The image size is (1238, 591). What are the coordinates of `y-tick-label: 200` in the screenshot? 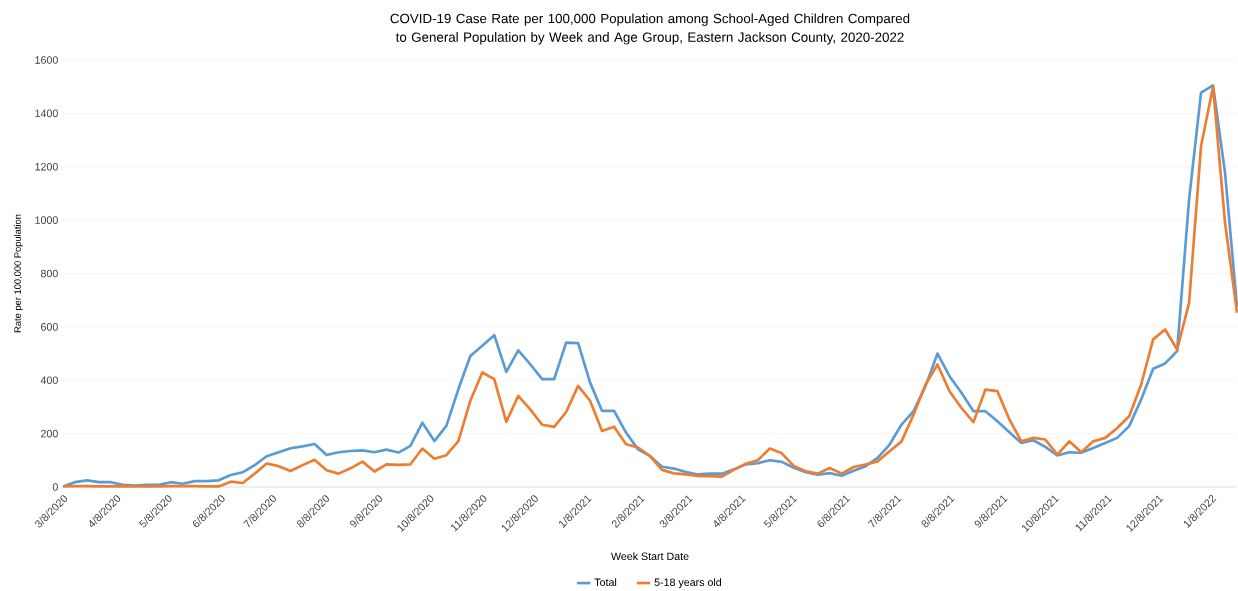 It's located at (49, 433).